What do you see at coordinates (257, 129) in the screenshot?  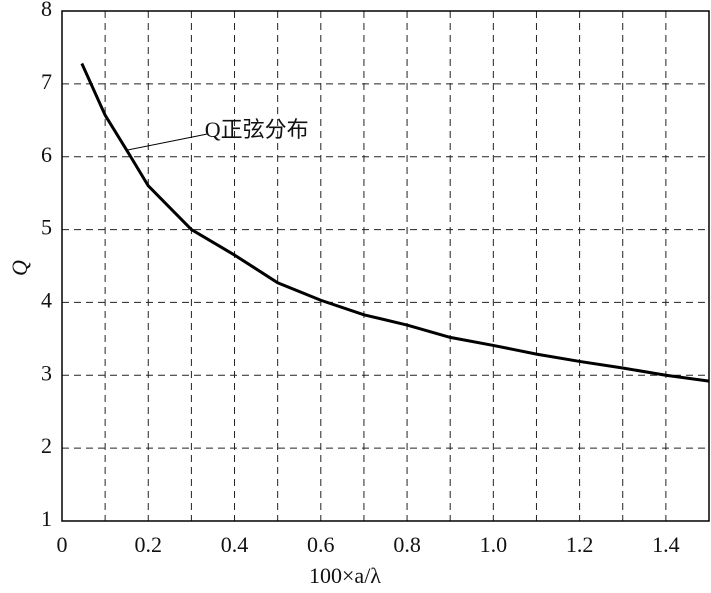 I see `annotation: Q正弦分布` at bounding box center [257, 129].